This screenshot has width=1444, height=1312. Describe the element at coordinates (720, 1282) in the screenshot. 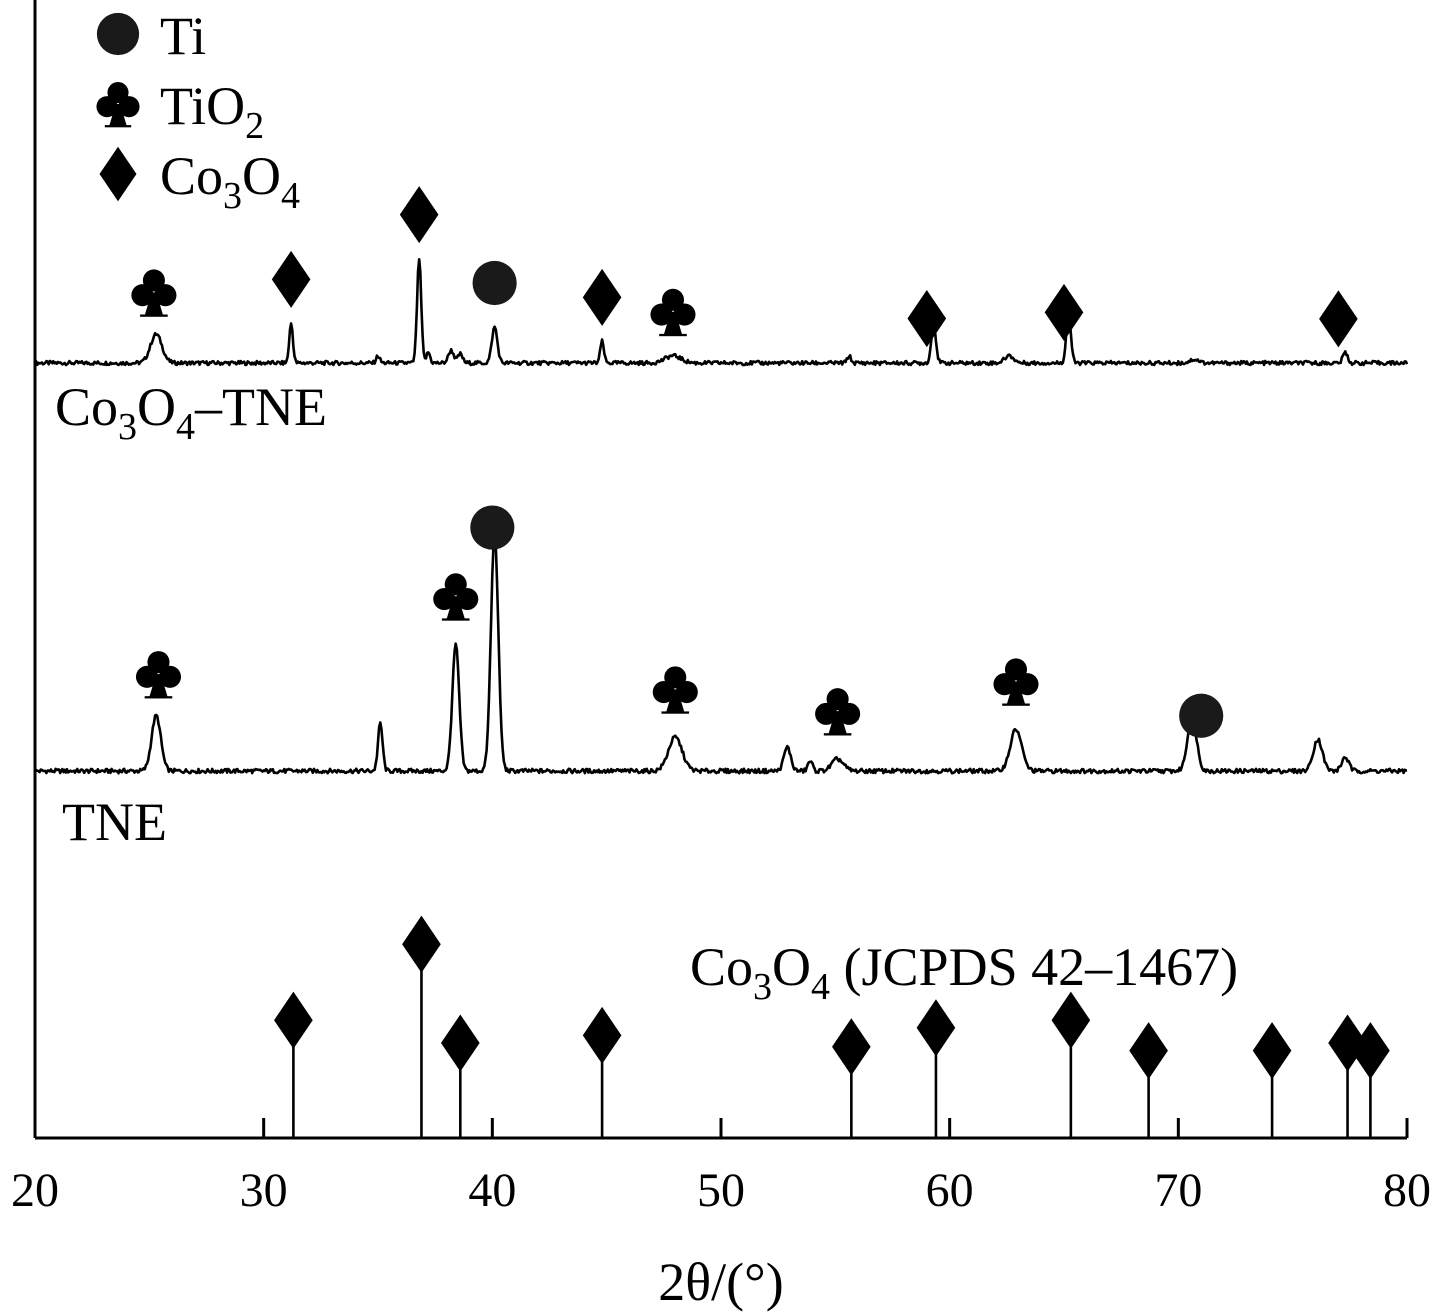

I see `x-axis-title: 2θ/(°)` at that location.